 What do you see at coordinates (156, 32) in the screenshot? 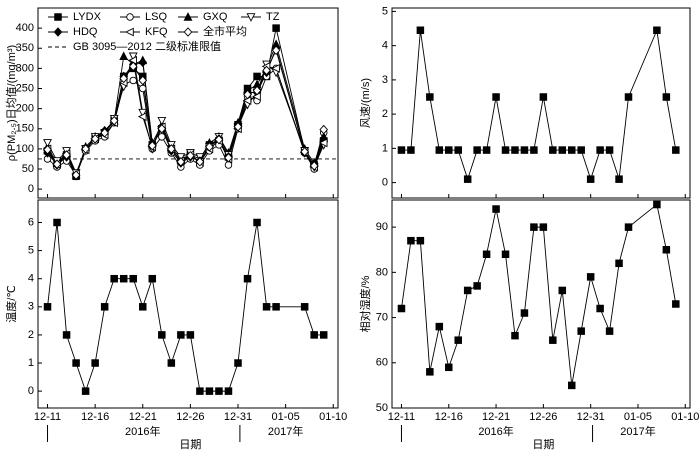
I see `legend-label: KFQ` at bounding box center [156, 32].